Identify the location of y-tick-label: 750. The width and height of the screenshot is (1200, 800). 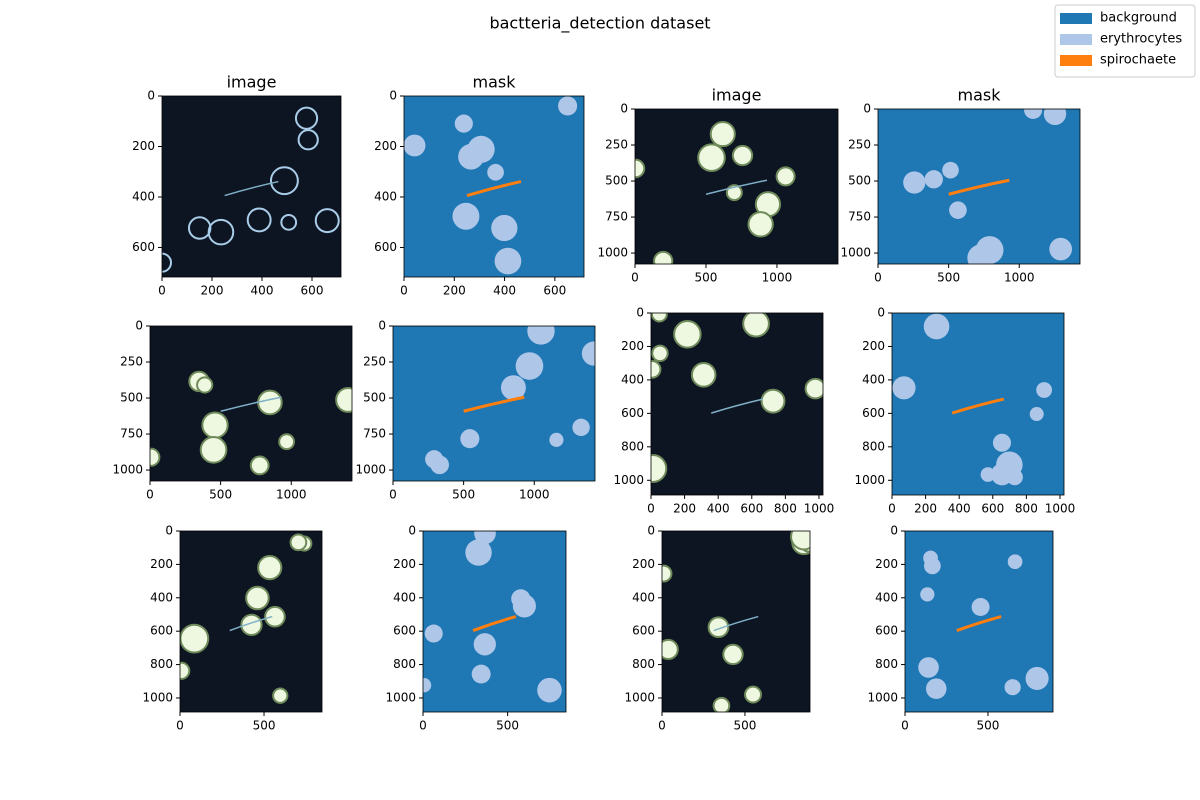
(859, 217).